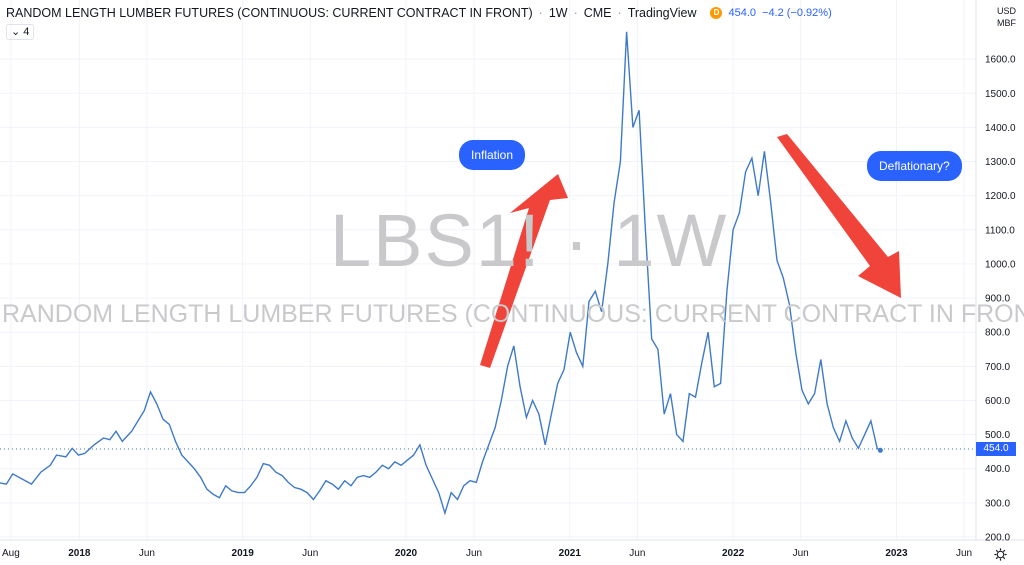 The image size is (1024, 565). What do you see at coordinates (1006, 23) in the screenshot?
I see `unit-label: MBF` at bounding box center [1006, 23].